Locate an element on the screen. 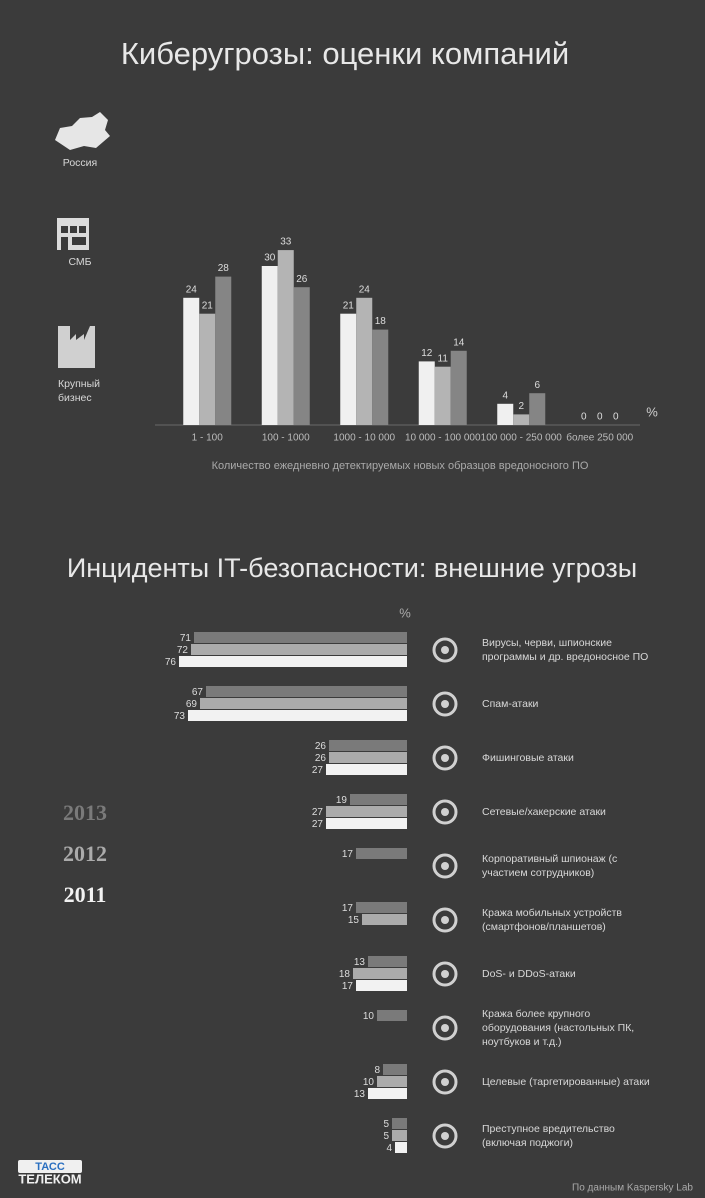 This screenshot has width=705, height=1198. threat-icons is located at coordinates (445, 893).